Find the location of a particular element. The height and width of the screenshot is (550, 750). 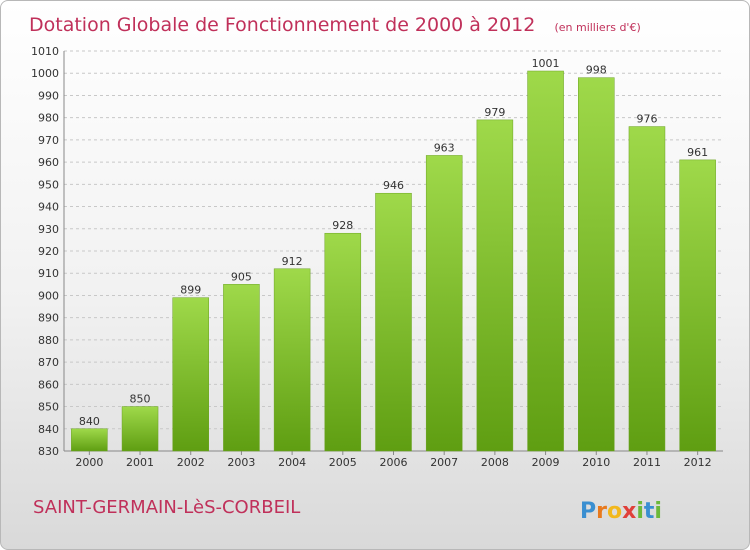

x-tick-label-2010: 2010 is located at coordinates (596, 462).